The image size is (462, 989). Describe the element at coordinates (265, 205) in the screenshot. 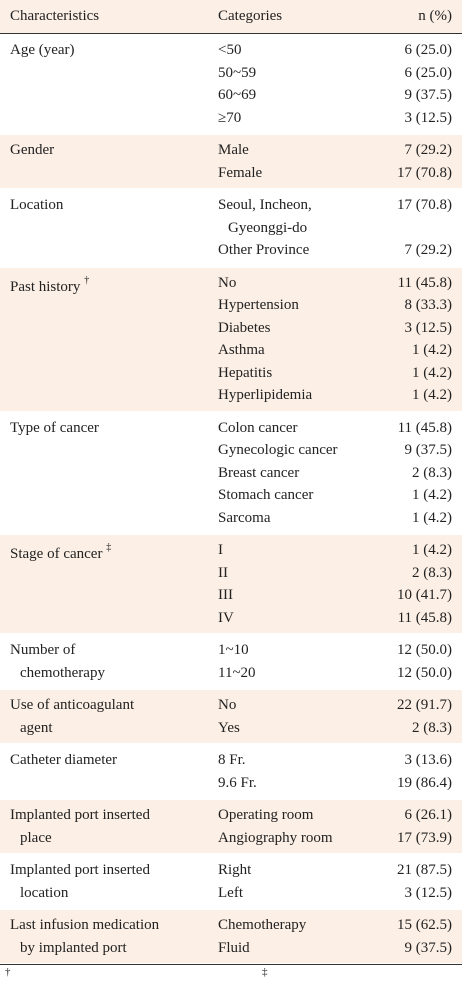

I see `category: Seoul, Incheon,` at that location.